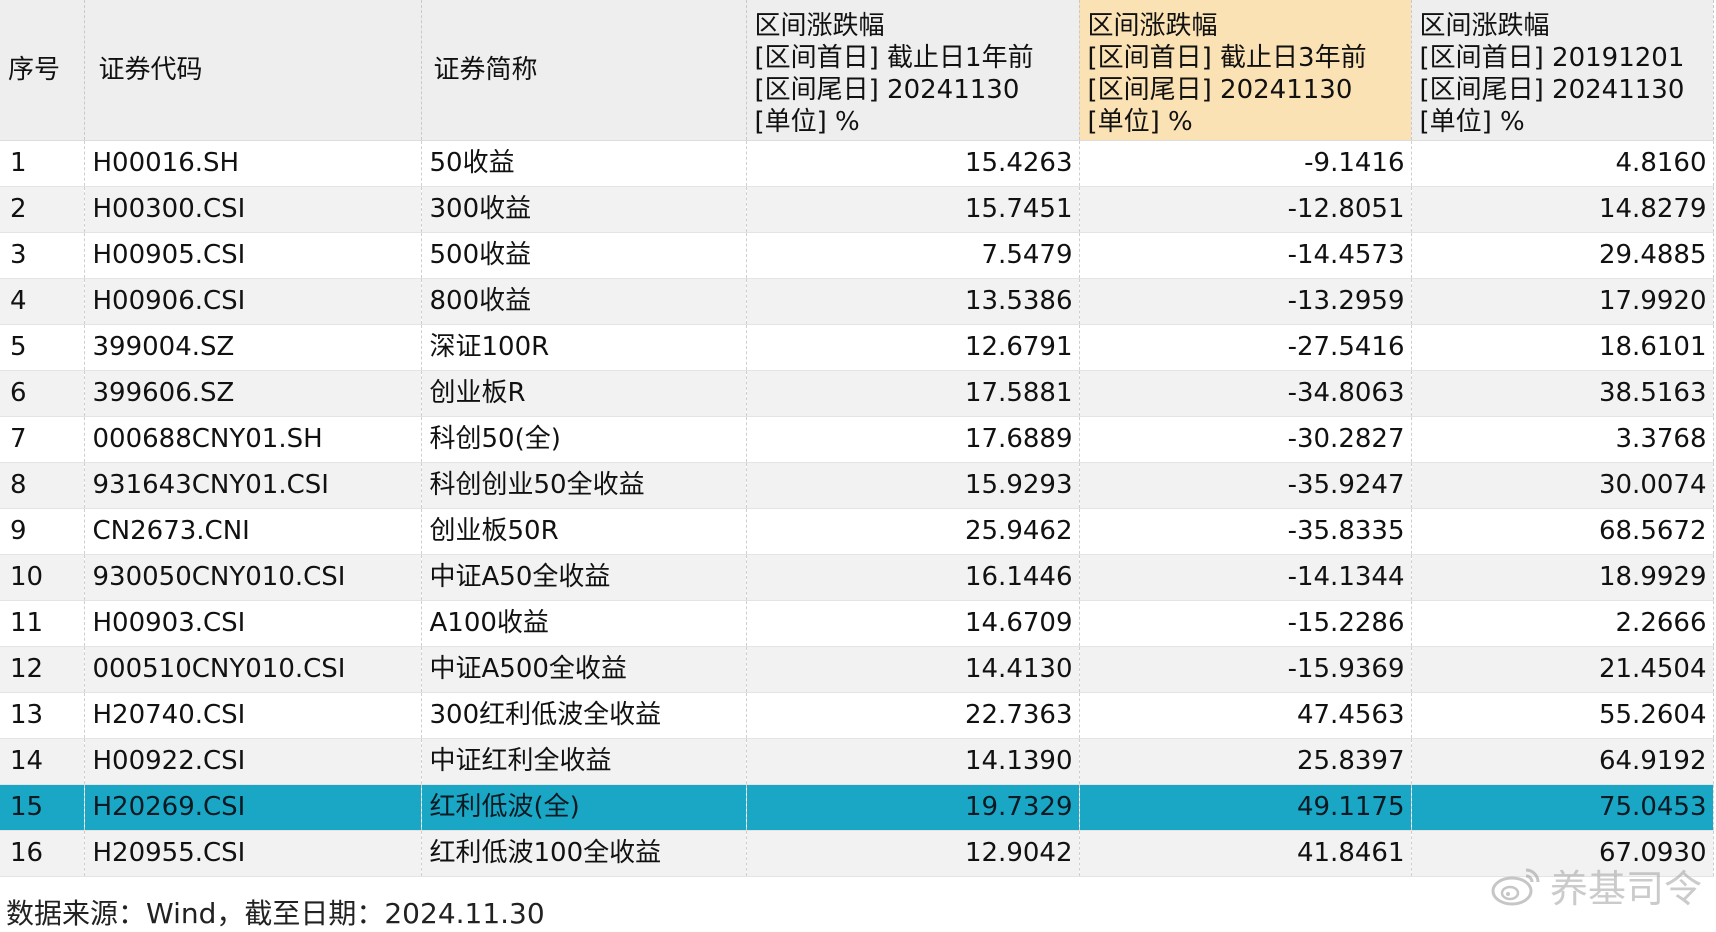 This screenshot has width=1716, height=932. Describe the element at coordinates (1562, 439) in the screenshot. I see `cell-return-since-2019: 3.3768` at that location.